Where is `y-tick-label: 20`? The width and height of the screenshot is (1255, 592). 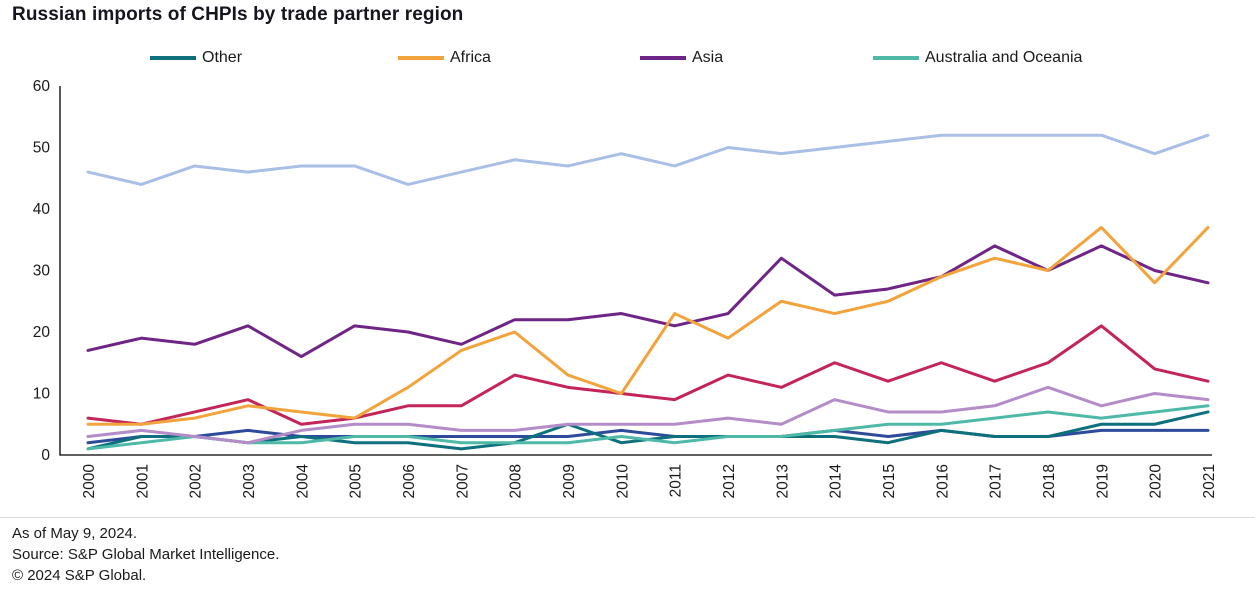 y-tick-label: 20 is located at coordinates (42, 332).